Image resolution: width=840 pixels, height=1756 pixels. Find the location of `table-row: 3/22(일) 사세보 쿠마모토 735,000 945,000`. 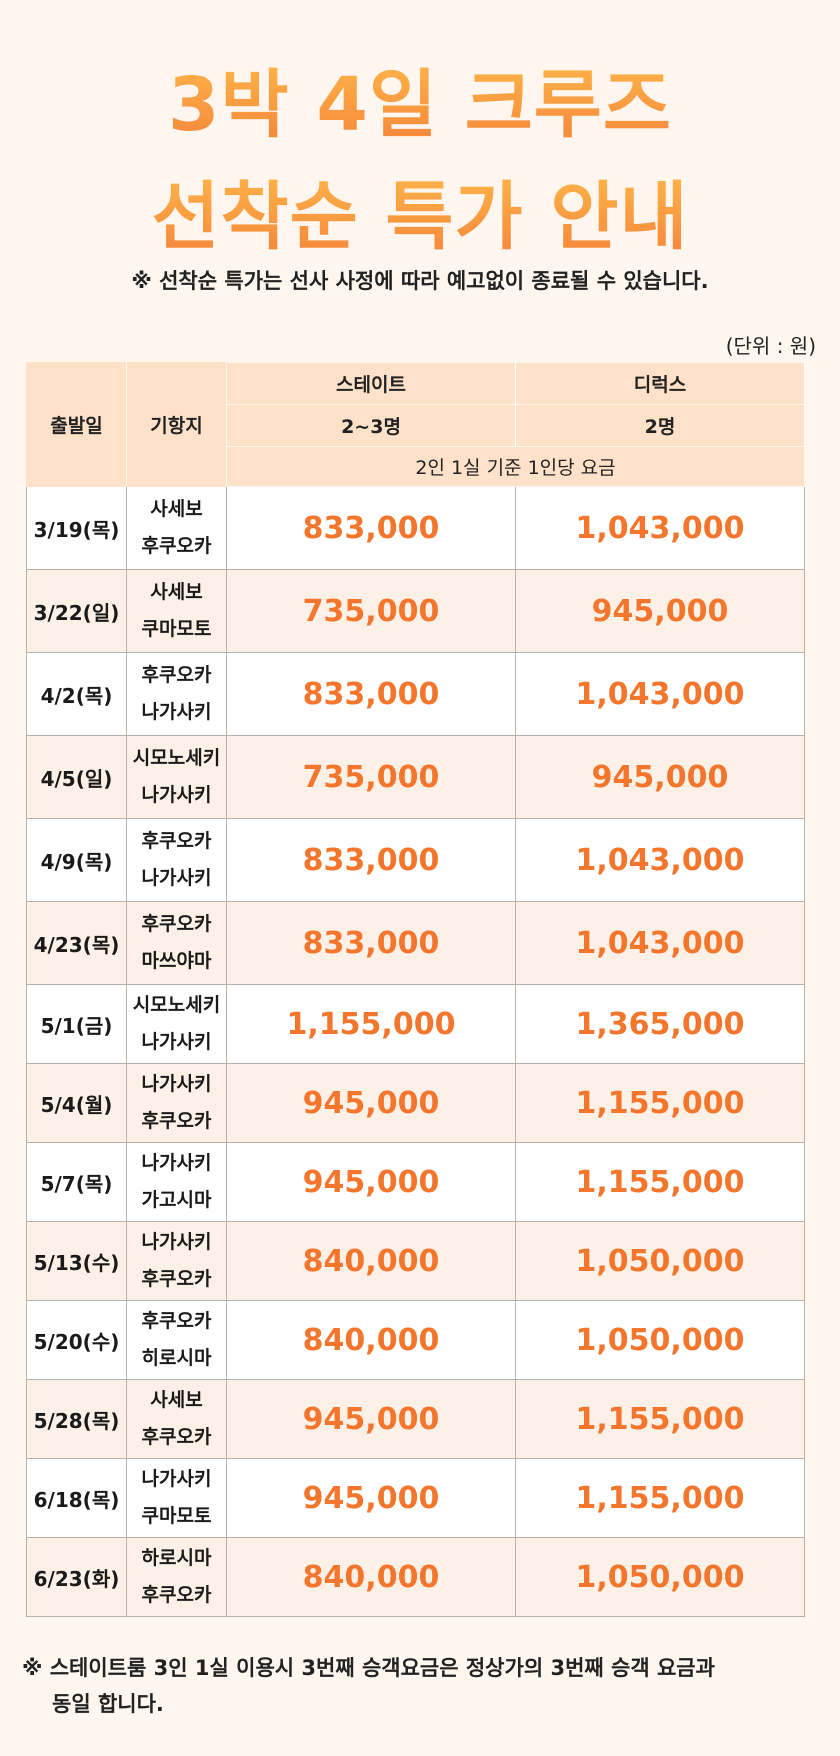

table-row: 3/22(일) 사세보 쿠마모토 735,000 945,000 is located at coordinates (415, 611).